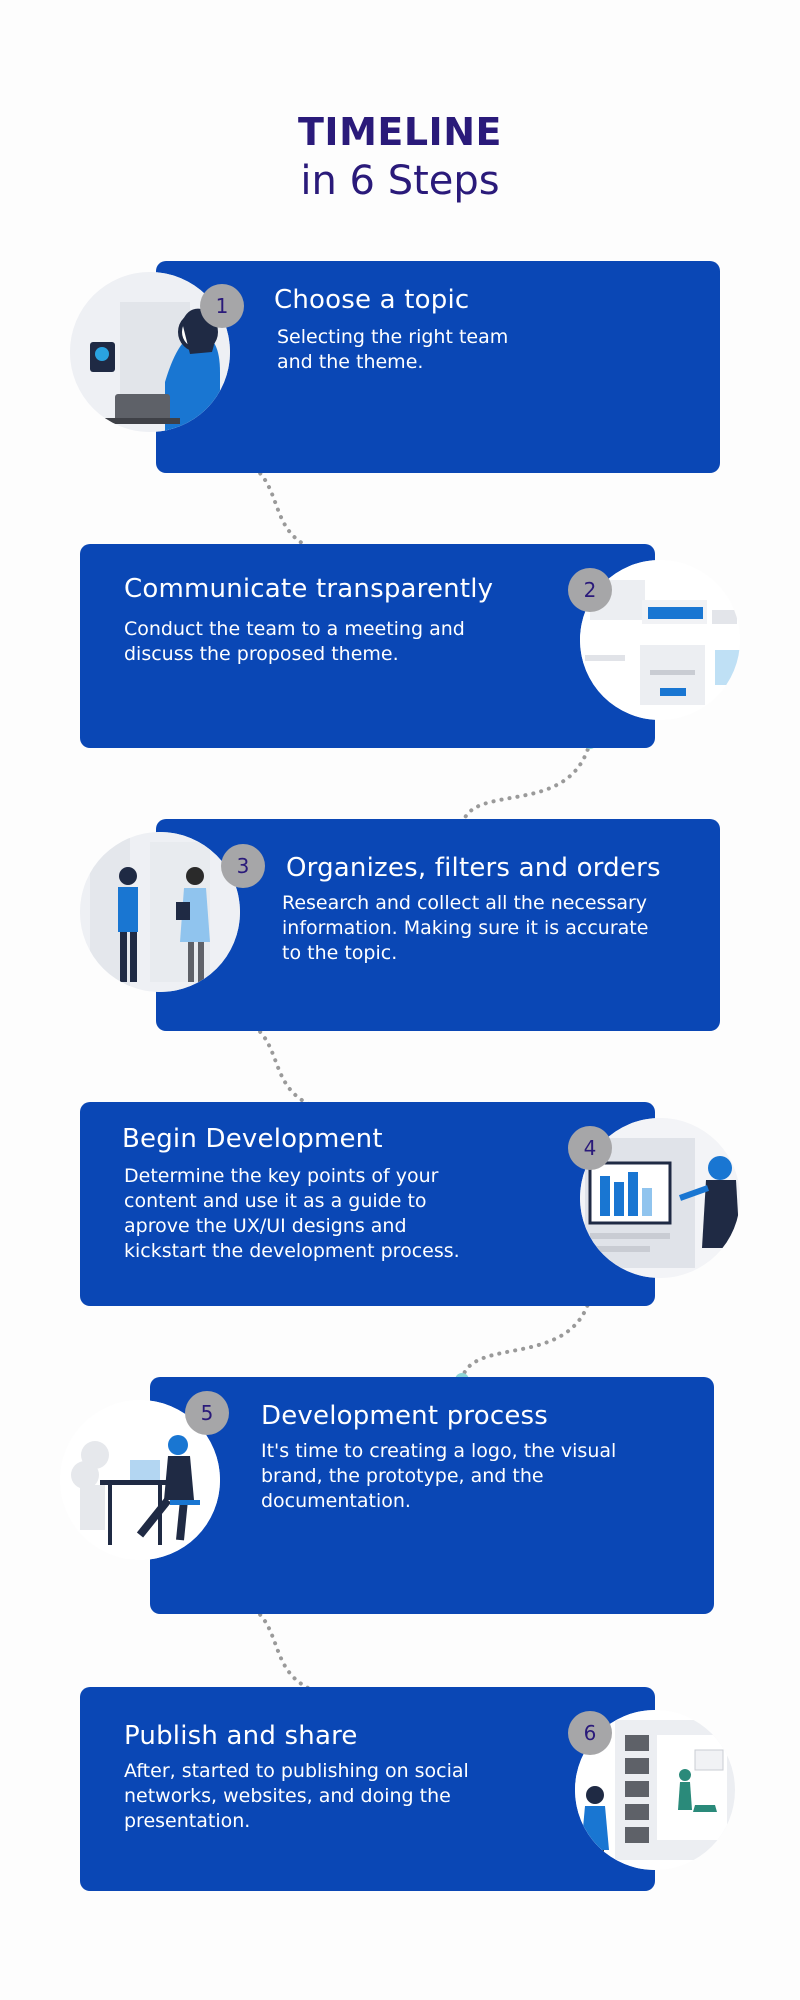 The height and width of the screenshot is (2000, 800). What do you see at coordinates (590, 1148) in the screenshot?
I see `step-badge-4: 4` at bounding box center [590, 1148].